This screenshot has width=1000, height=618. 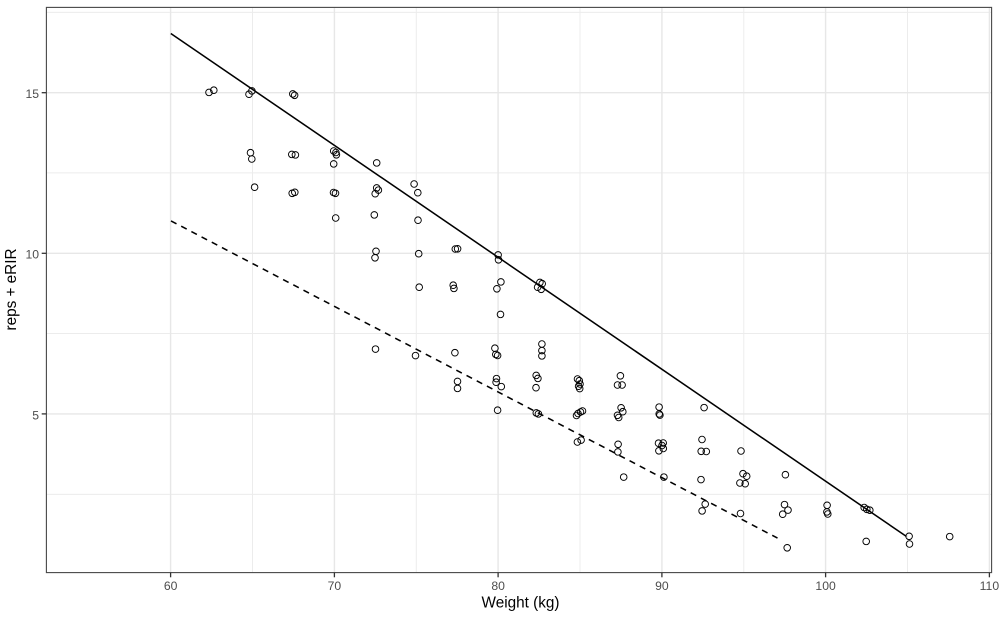 I want to click on svg-text: Weight (kg), so click(x=521, y=603).